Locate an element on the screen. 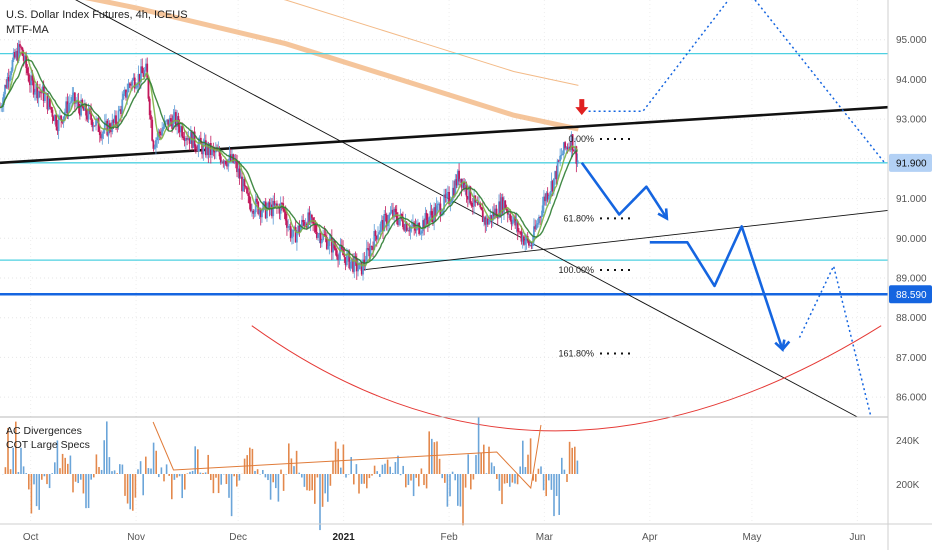 The width and height of the screenshot is (932, 550). price-tags: 91.900 88.590 is located at coordinates (910, 228).